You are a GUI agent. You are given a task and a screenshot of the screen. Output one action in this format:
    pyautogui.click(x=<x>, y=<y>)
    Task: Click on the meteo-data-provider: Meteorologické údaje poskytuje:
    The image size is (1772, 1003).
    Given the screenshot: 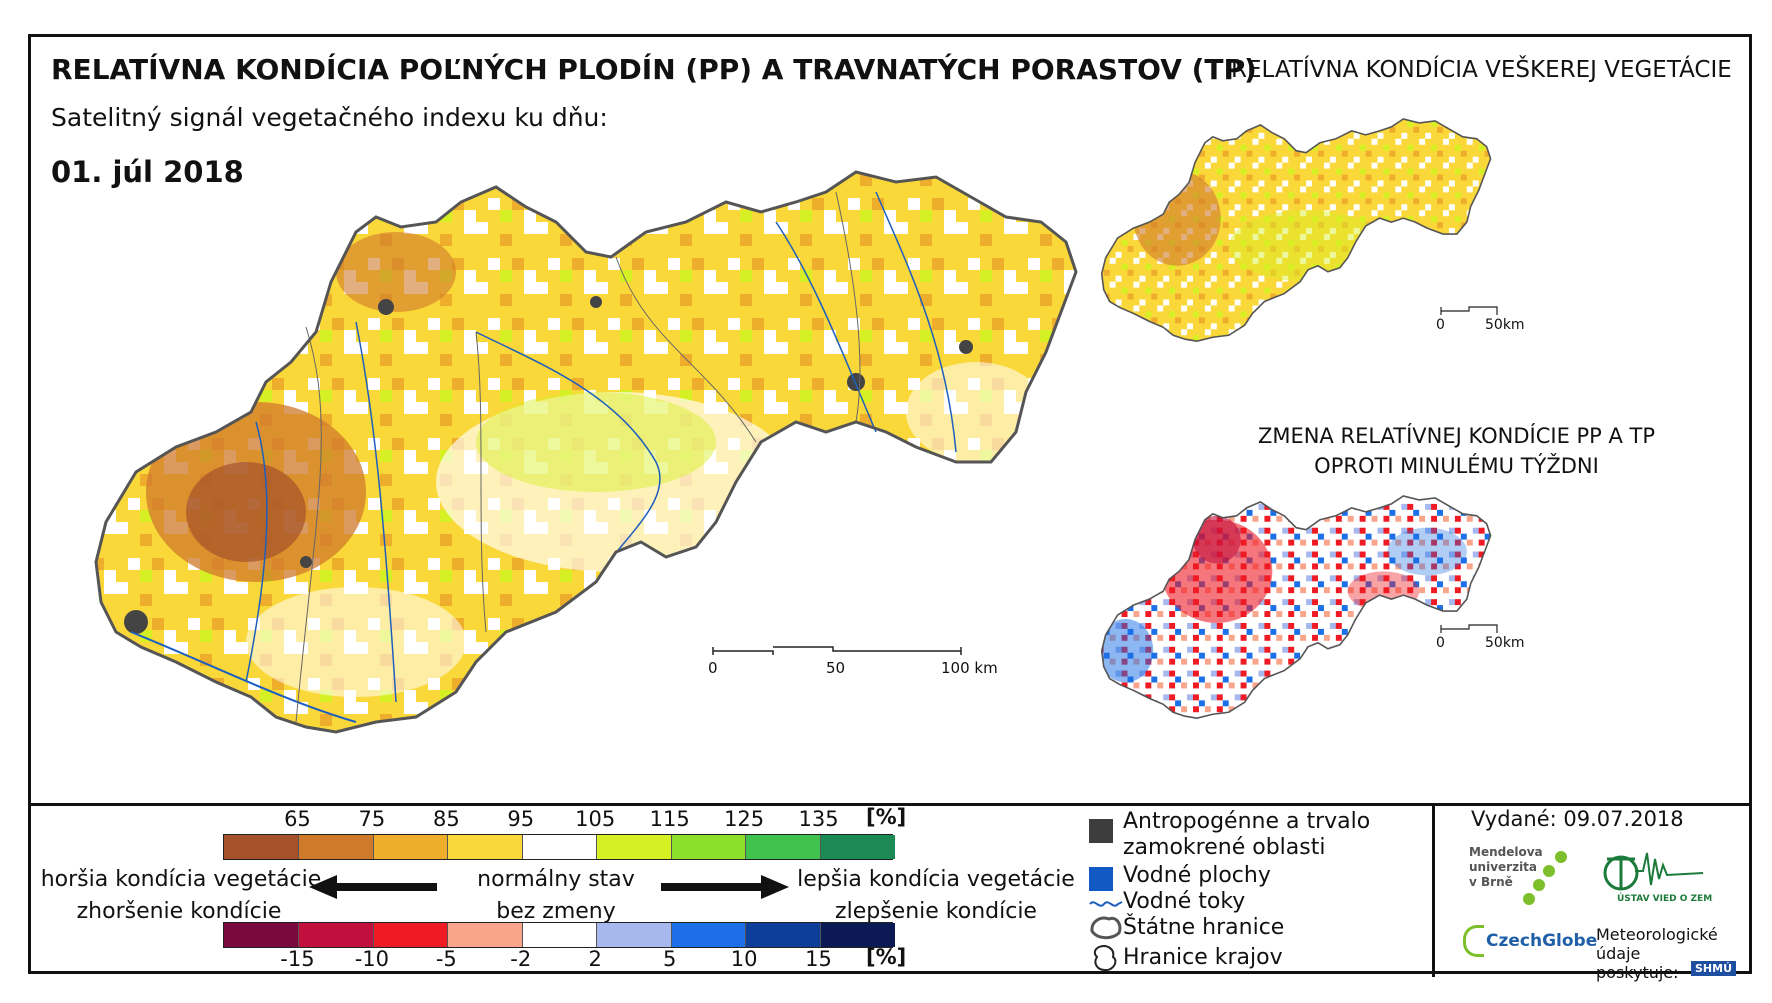 What is the action you would take?
    pyautogui.click(x=1657, y=953)
    